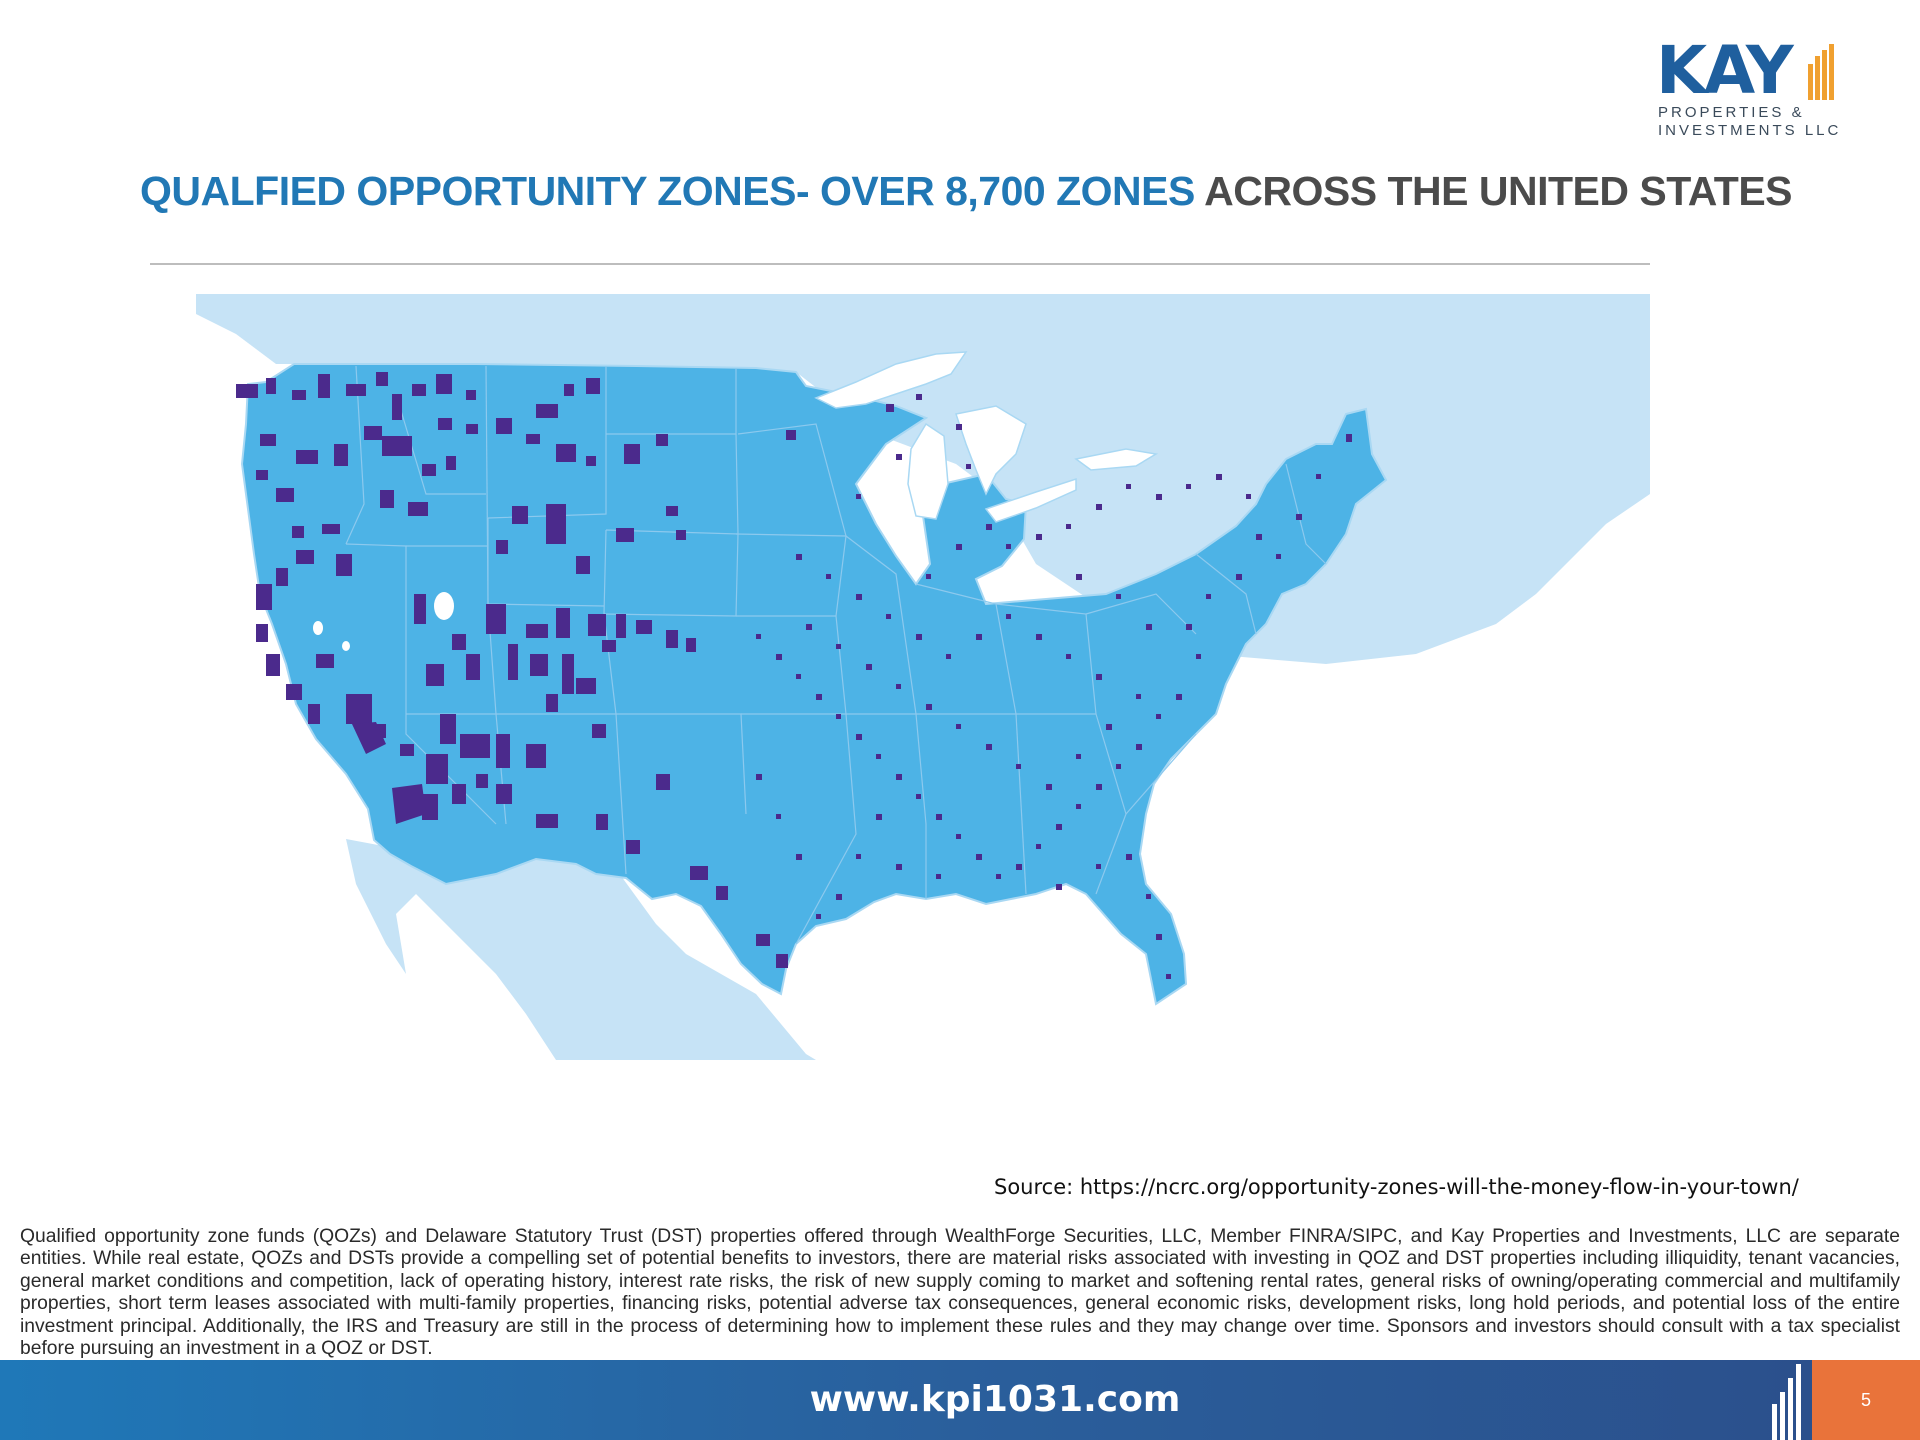 This screenshot has width=1920, height=1440. Describe the element at coordinates (1786, 1402) in the screenshot. I see `footer-bars-icon` at that location.